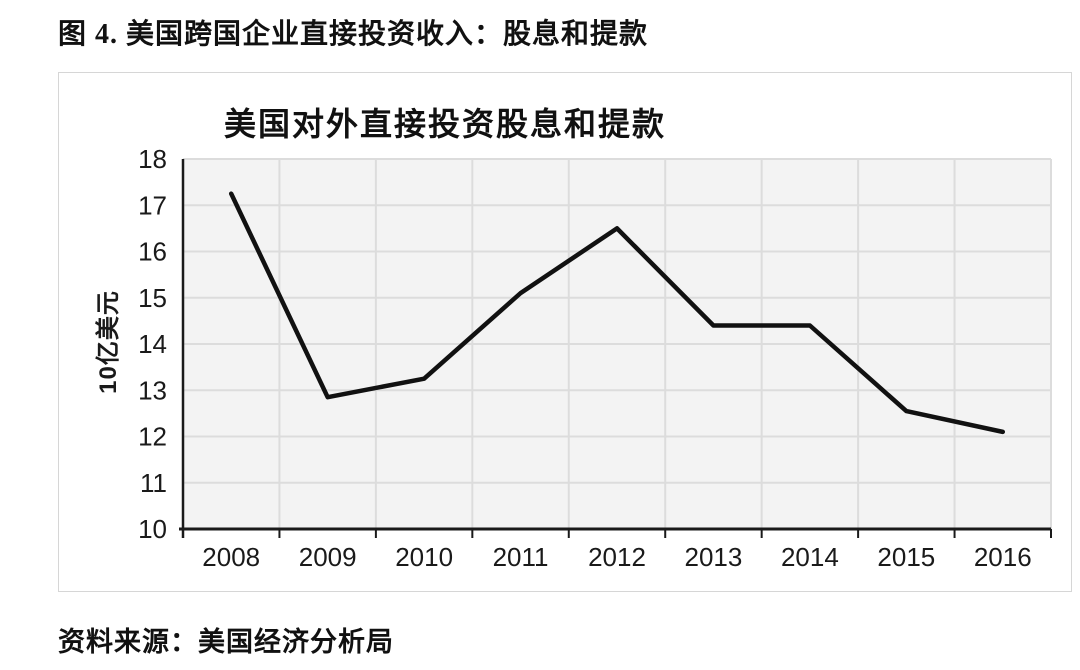 The image size is (1080, 670). What do you see at coordinates (231, 557) in the screenshot?
I see `x-tick-label: 2008` at bounding box center [231, 557].